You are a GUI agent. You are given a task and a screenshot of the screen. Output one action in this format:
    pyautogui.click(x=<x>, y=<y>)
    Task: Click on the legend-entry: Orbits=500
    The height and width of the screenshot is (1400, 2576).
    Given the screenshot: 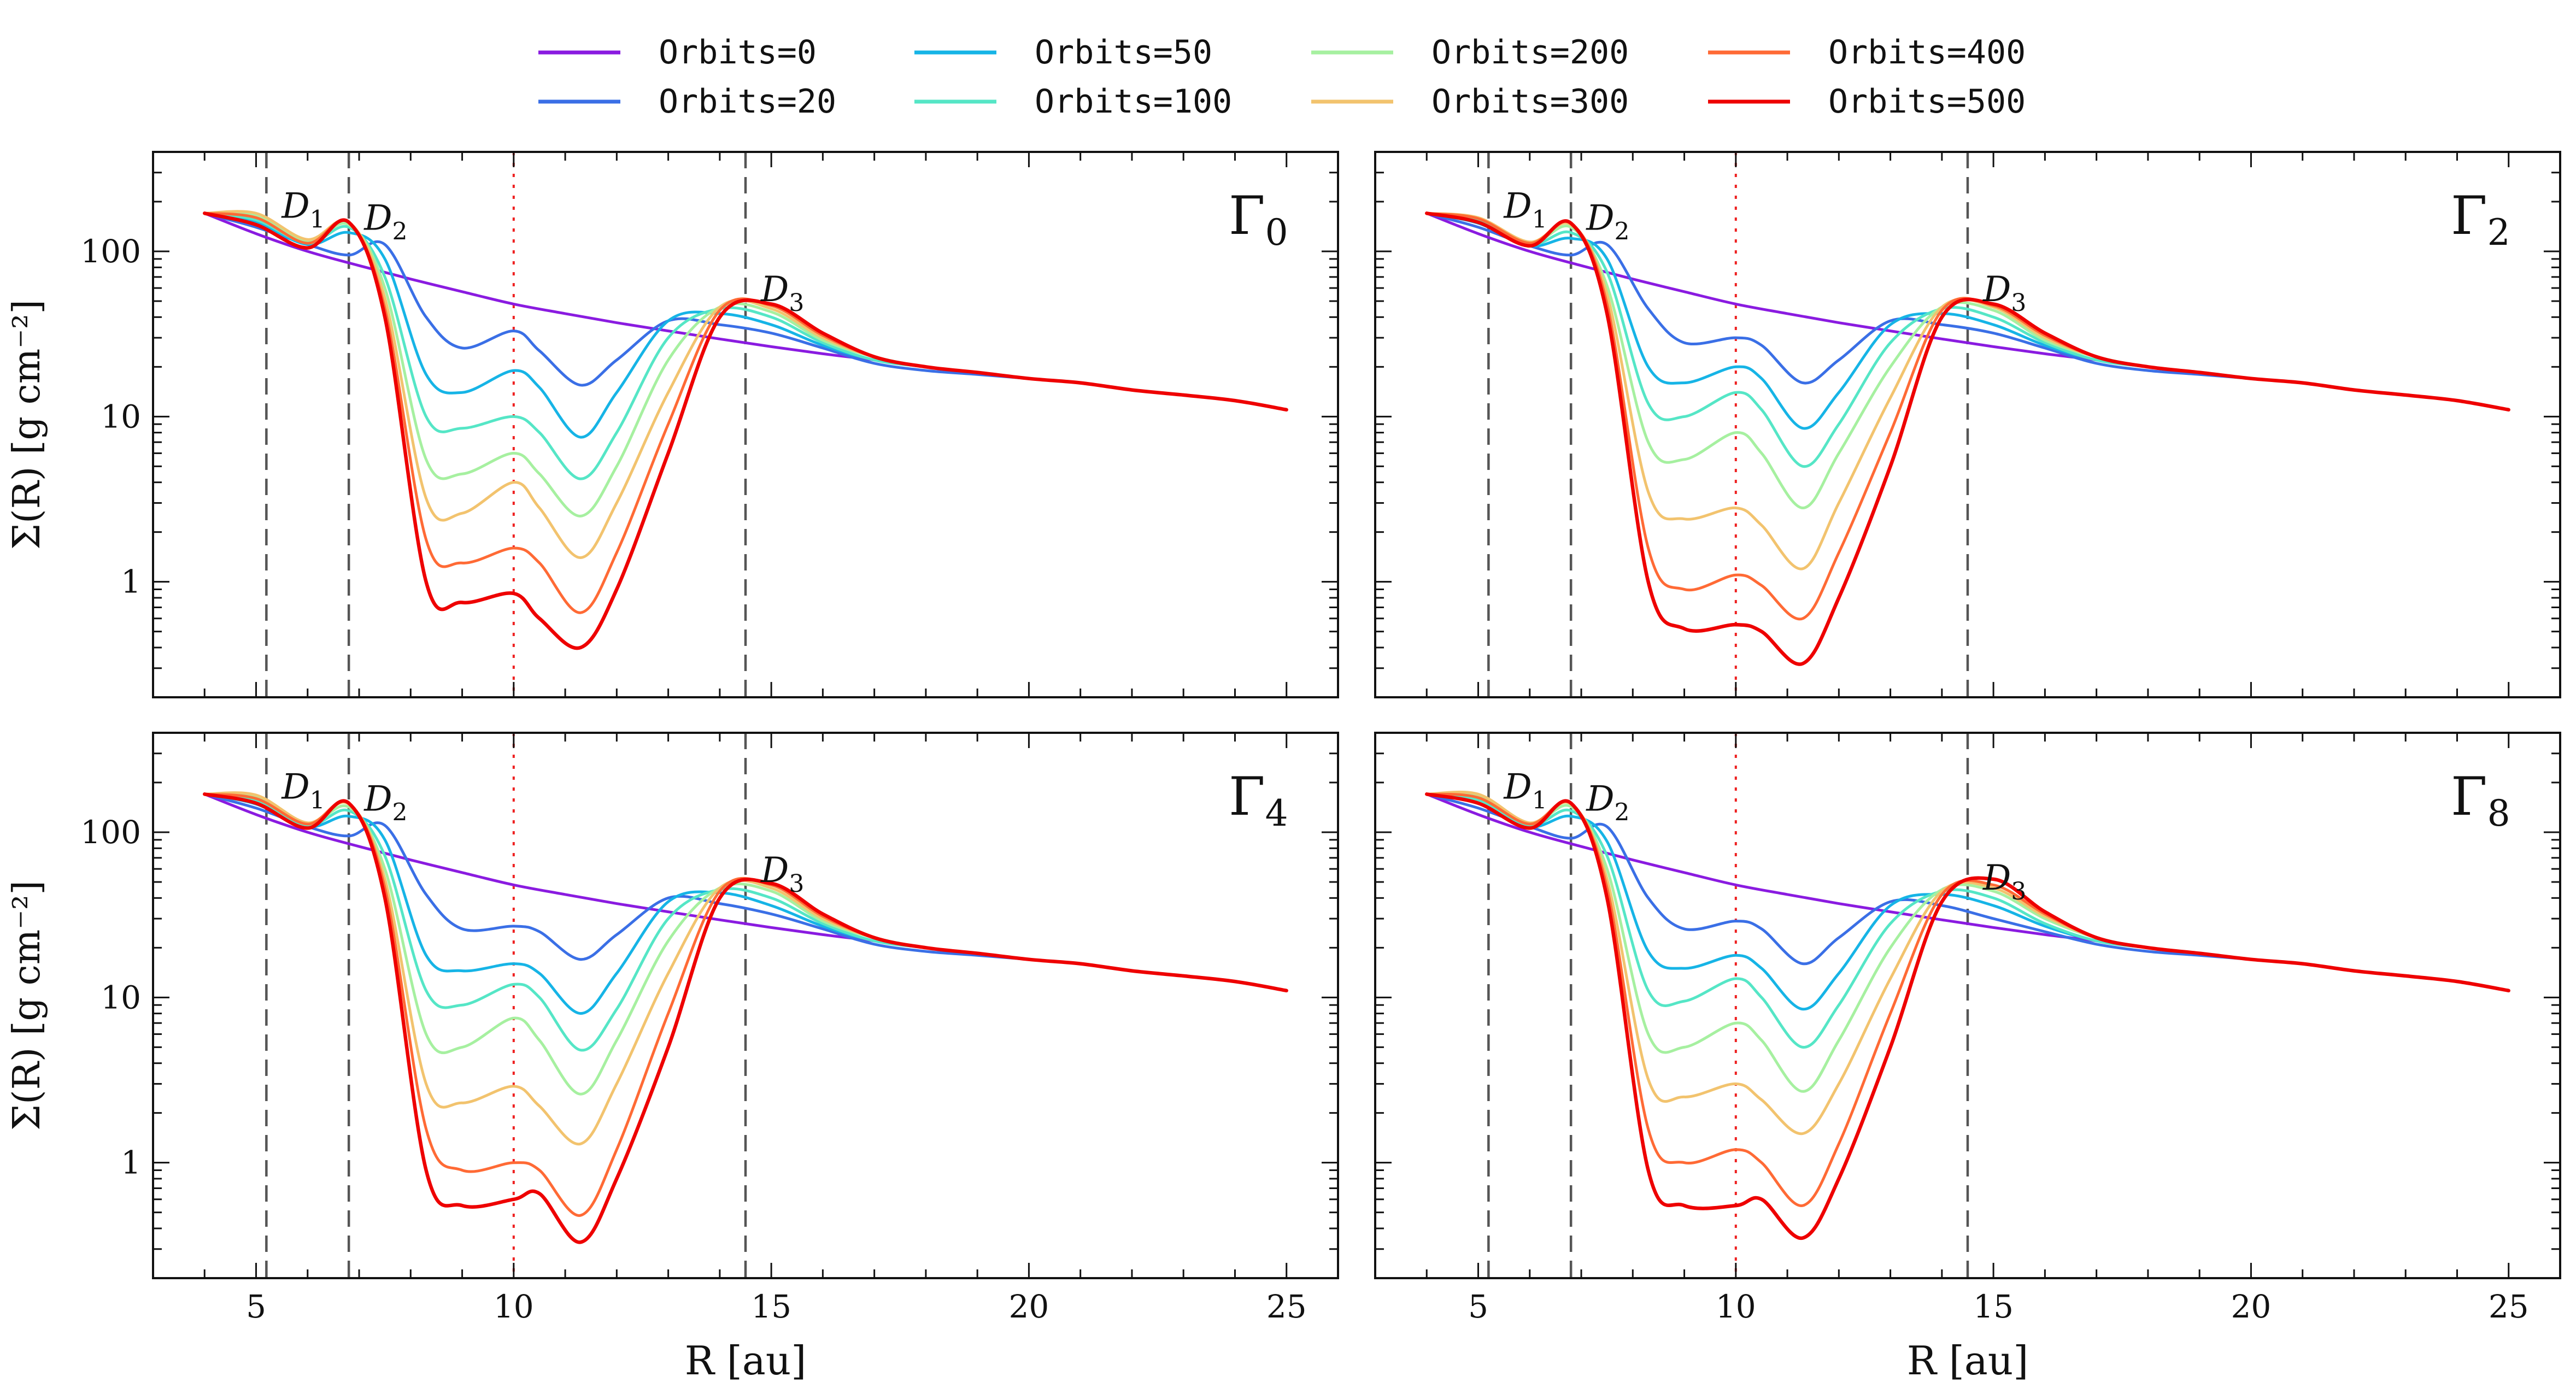 What is the action you would take?
    pyautogui.click(x=1867, y=102)
    